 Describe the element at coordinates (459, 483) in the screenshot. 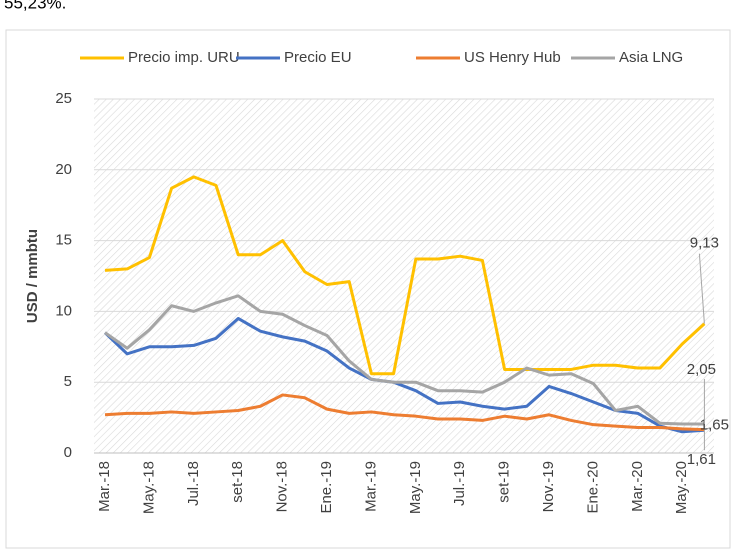

I see `x-tick-label: Jul.-19` at that location.